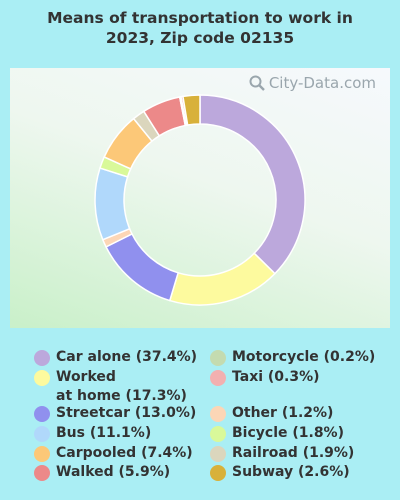  I want to click on donut-slice-worked-at-home, so click(222, 279).